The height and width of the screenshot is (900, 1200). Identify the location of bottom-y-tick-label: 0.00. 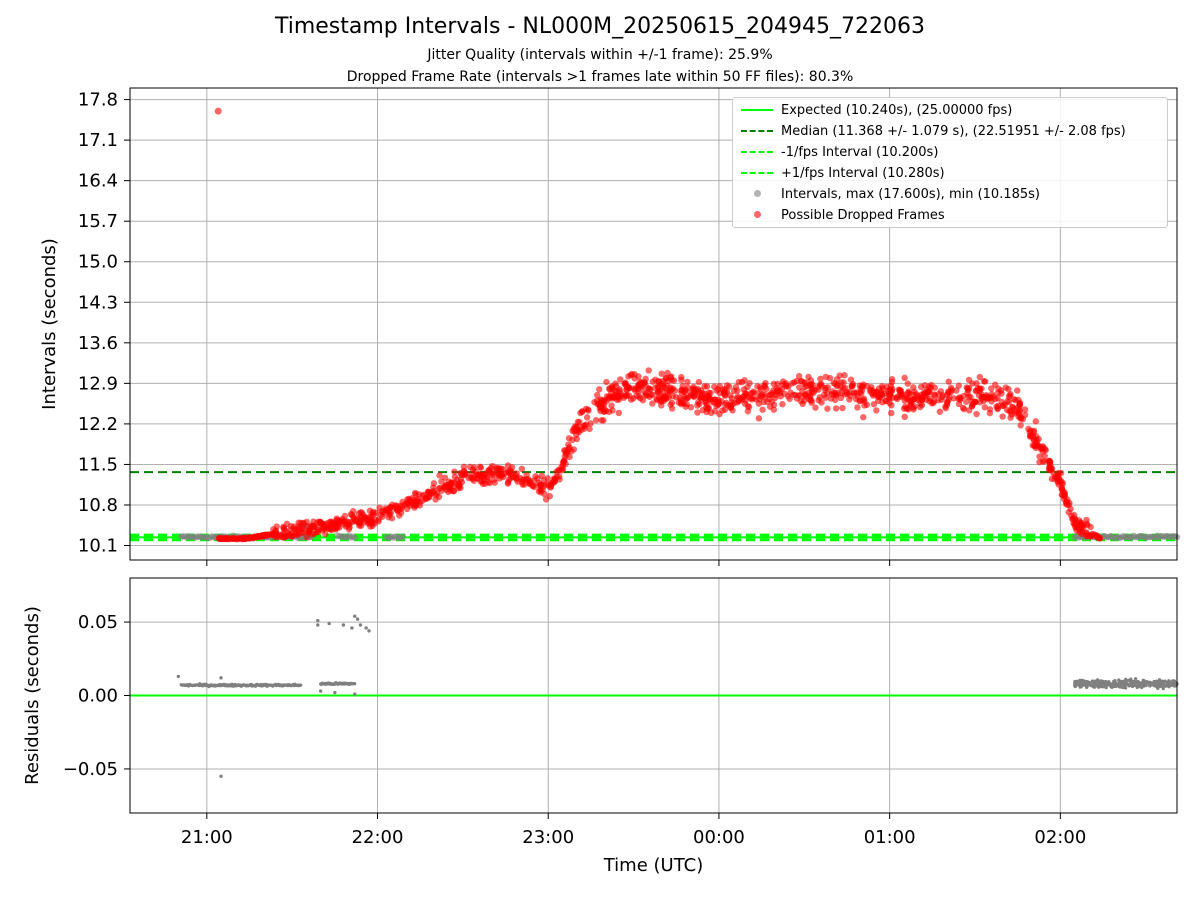
(98, 696).